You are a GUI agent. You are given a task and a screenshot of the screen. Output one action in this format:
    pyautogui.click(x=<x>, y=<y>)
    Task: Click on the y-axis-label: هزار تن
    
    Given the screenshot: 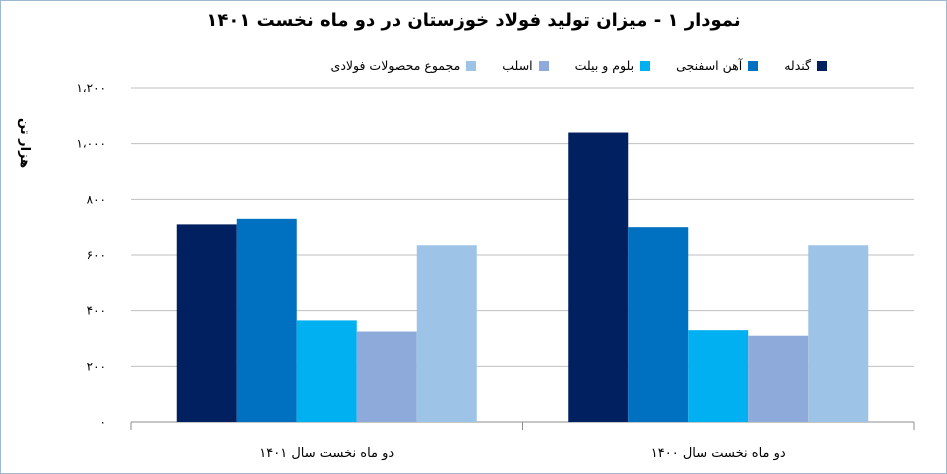 What is the action you would take?
    pyautogui.click(x=24, y=143)
    